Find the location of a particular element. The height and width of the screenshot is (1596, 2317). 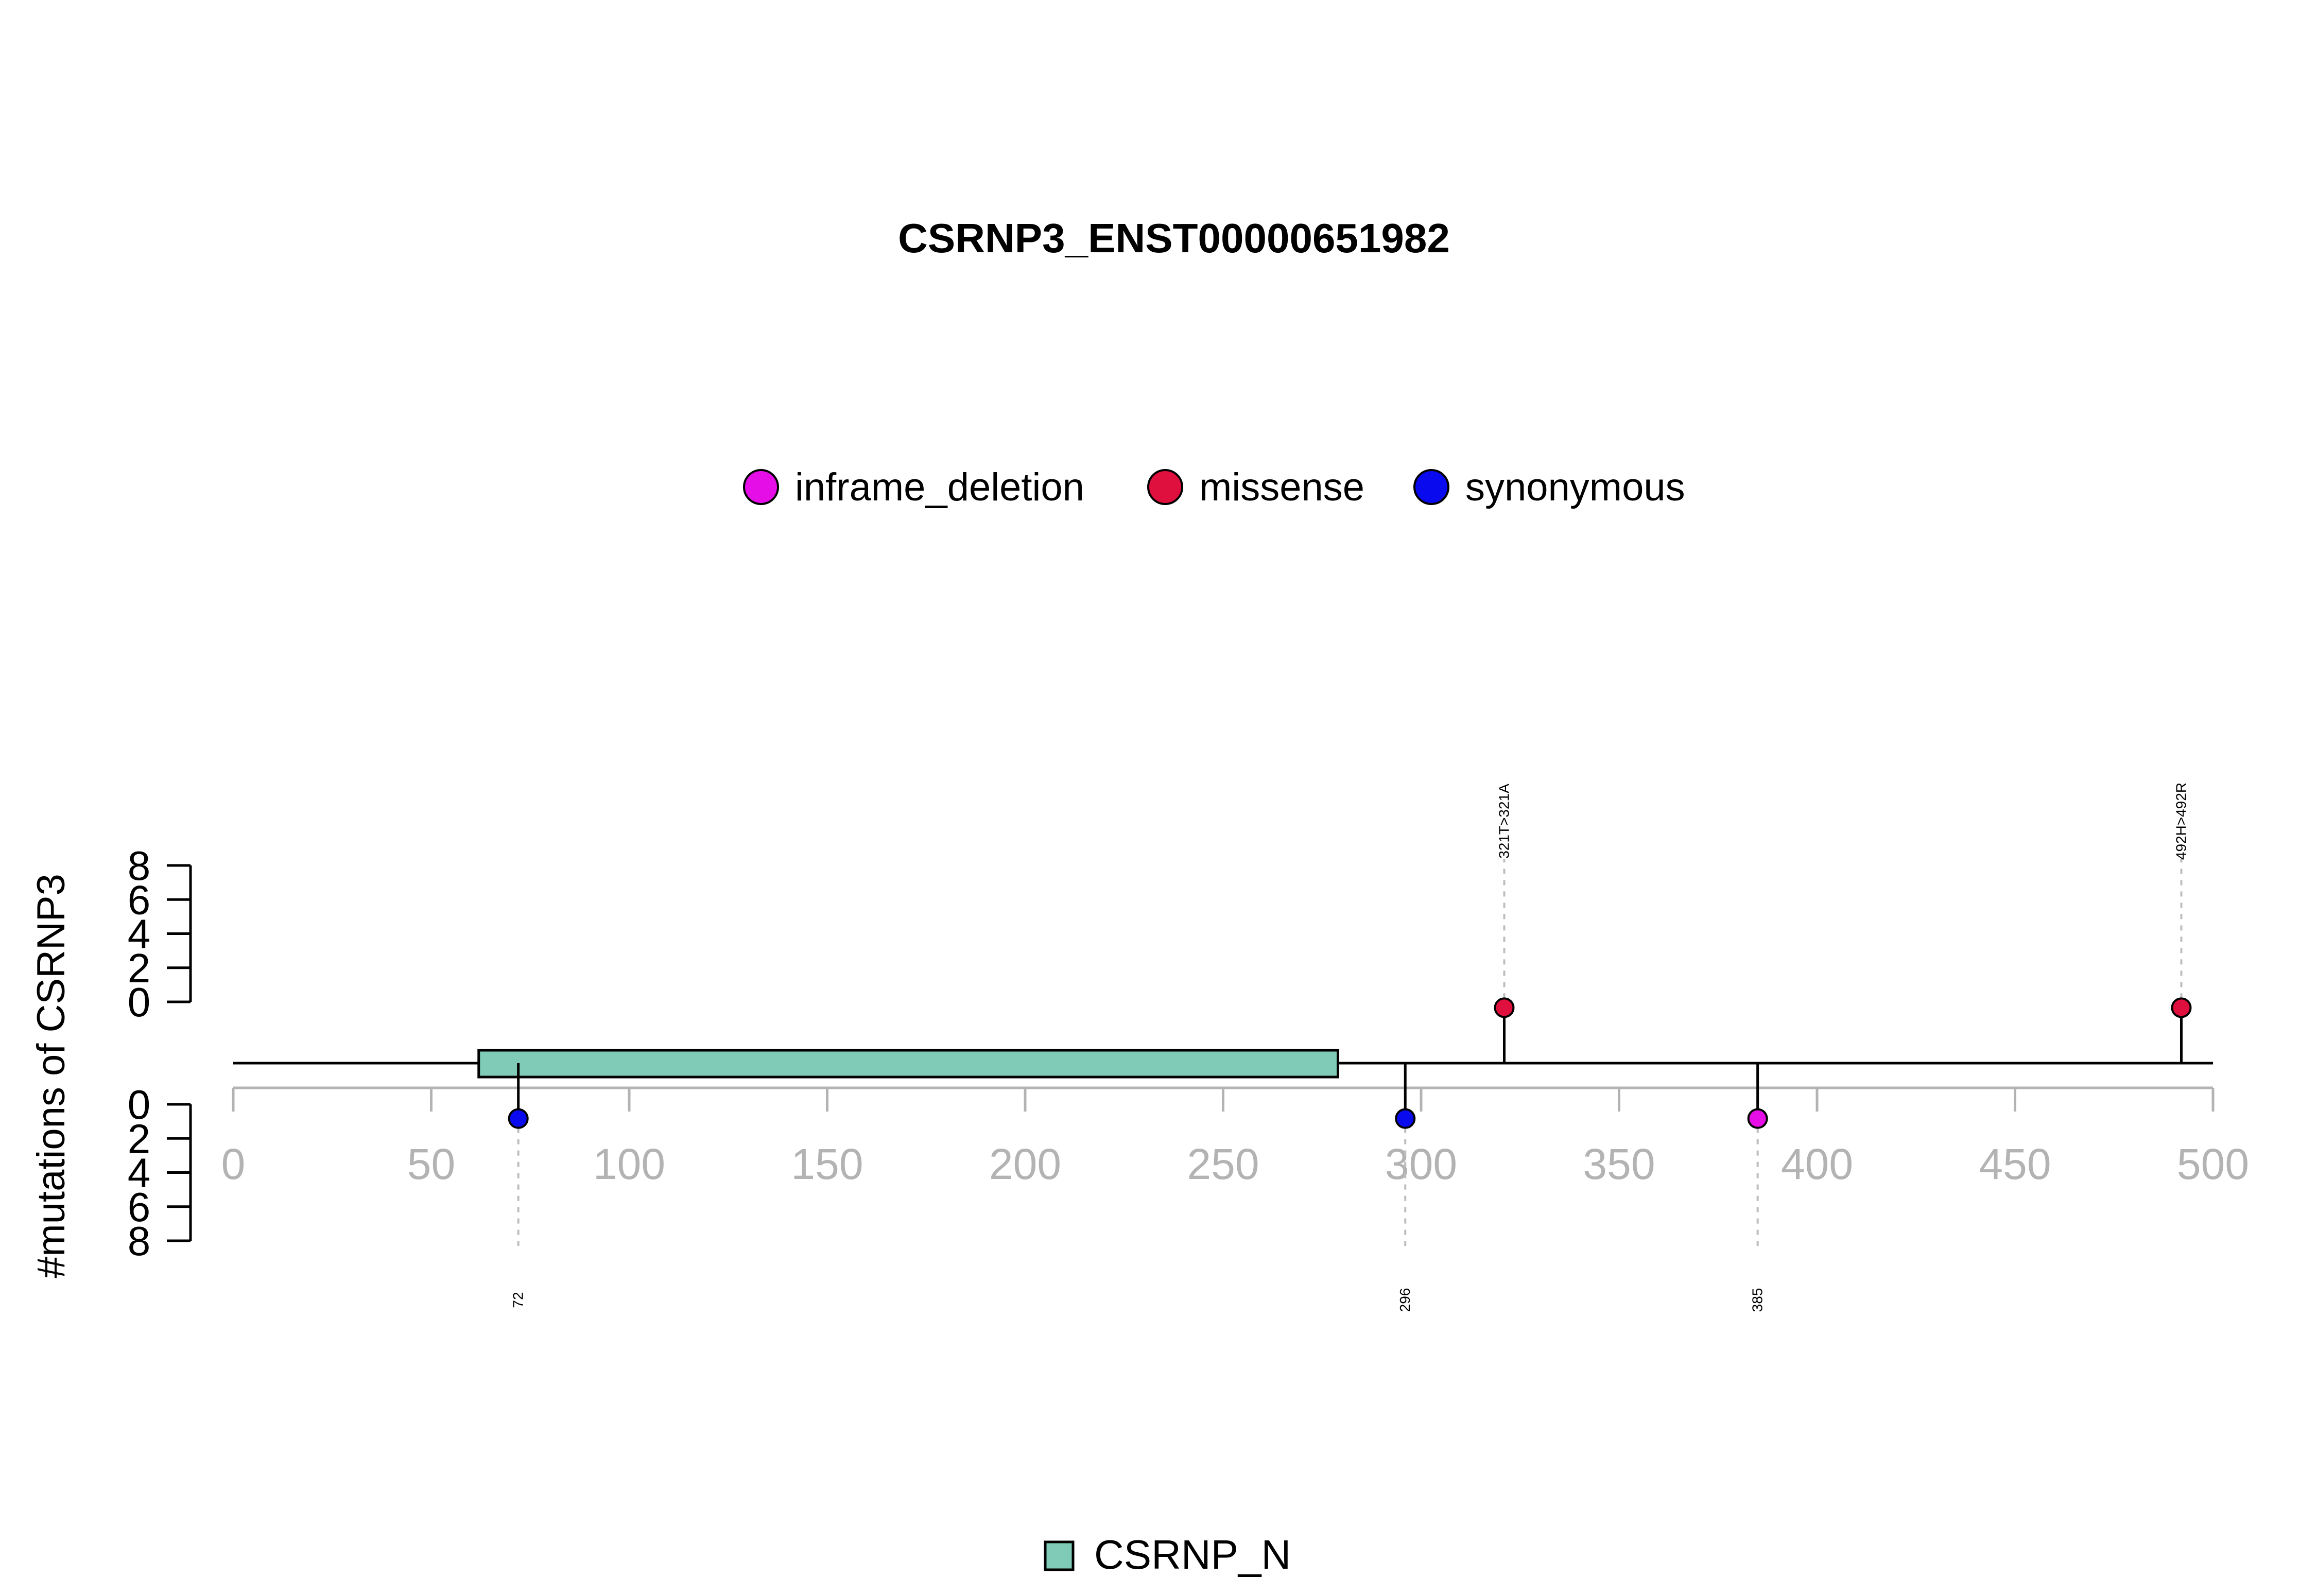

x-tick-label-450: 450 is located at coordinates (2015, 1164).